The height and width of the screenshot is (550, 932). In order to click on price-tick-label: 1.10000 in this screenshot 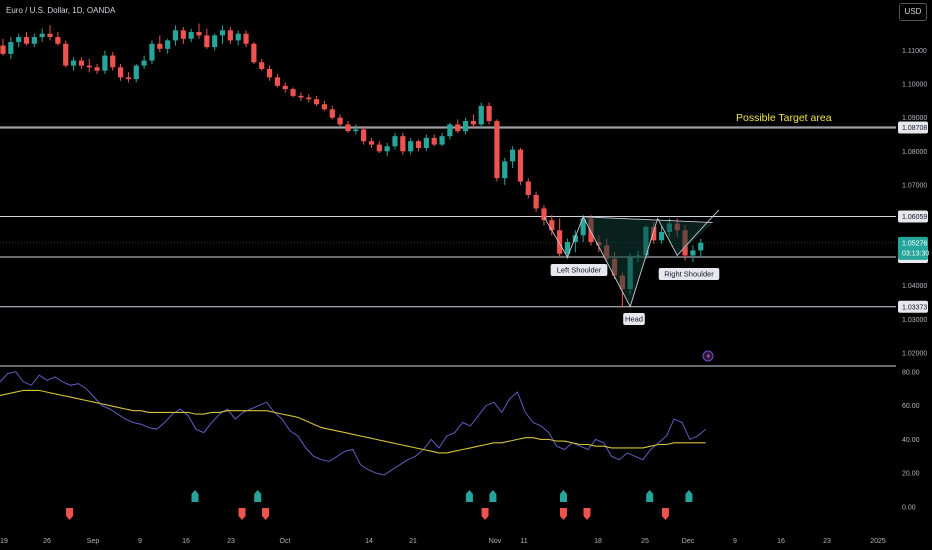, I will do `click(914, 85)`.